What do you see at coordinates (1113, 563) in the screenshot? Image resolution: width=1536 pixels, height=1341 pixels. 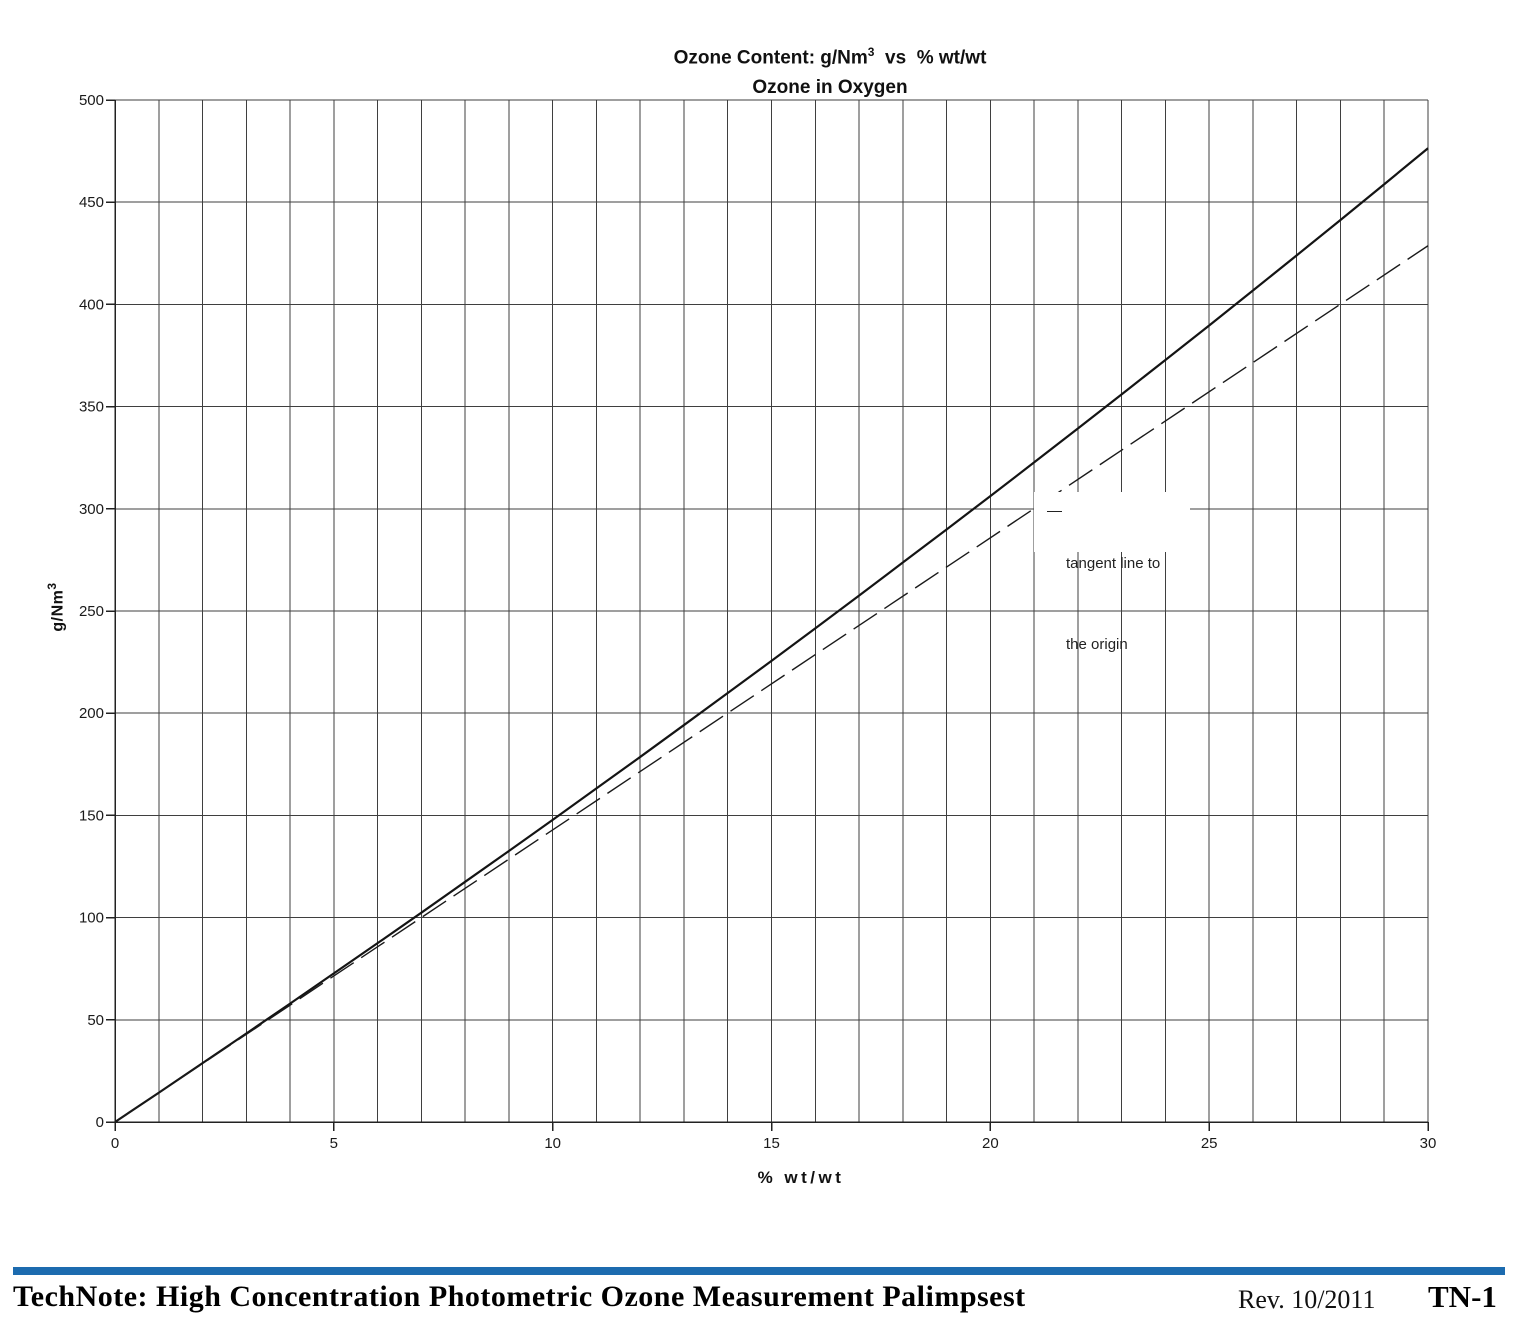 I see `annotation-line-1: tangent line to` at bounding box center [1113, 563].